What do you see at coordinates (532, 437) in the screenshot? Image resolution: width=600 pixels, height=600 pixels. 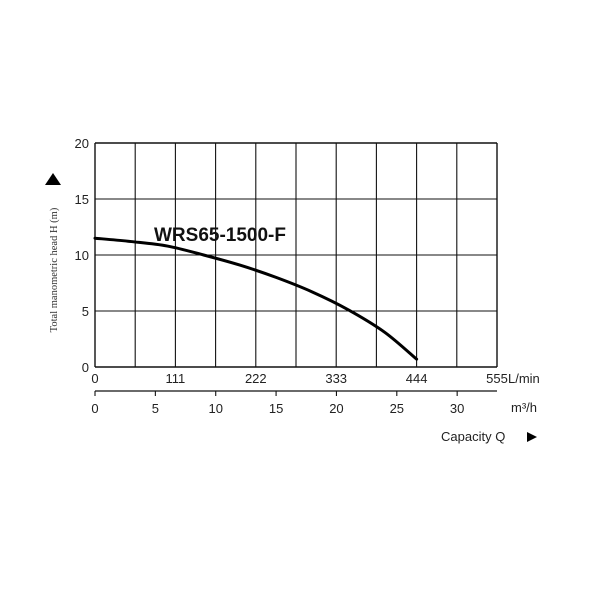 I see `x-axis-arrow-icon` at bounding box center [532, 437].